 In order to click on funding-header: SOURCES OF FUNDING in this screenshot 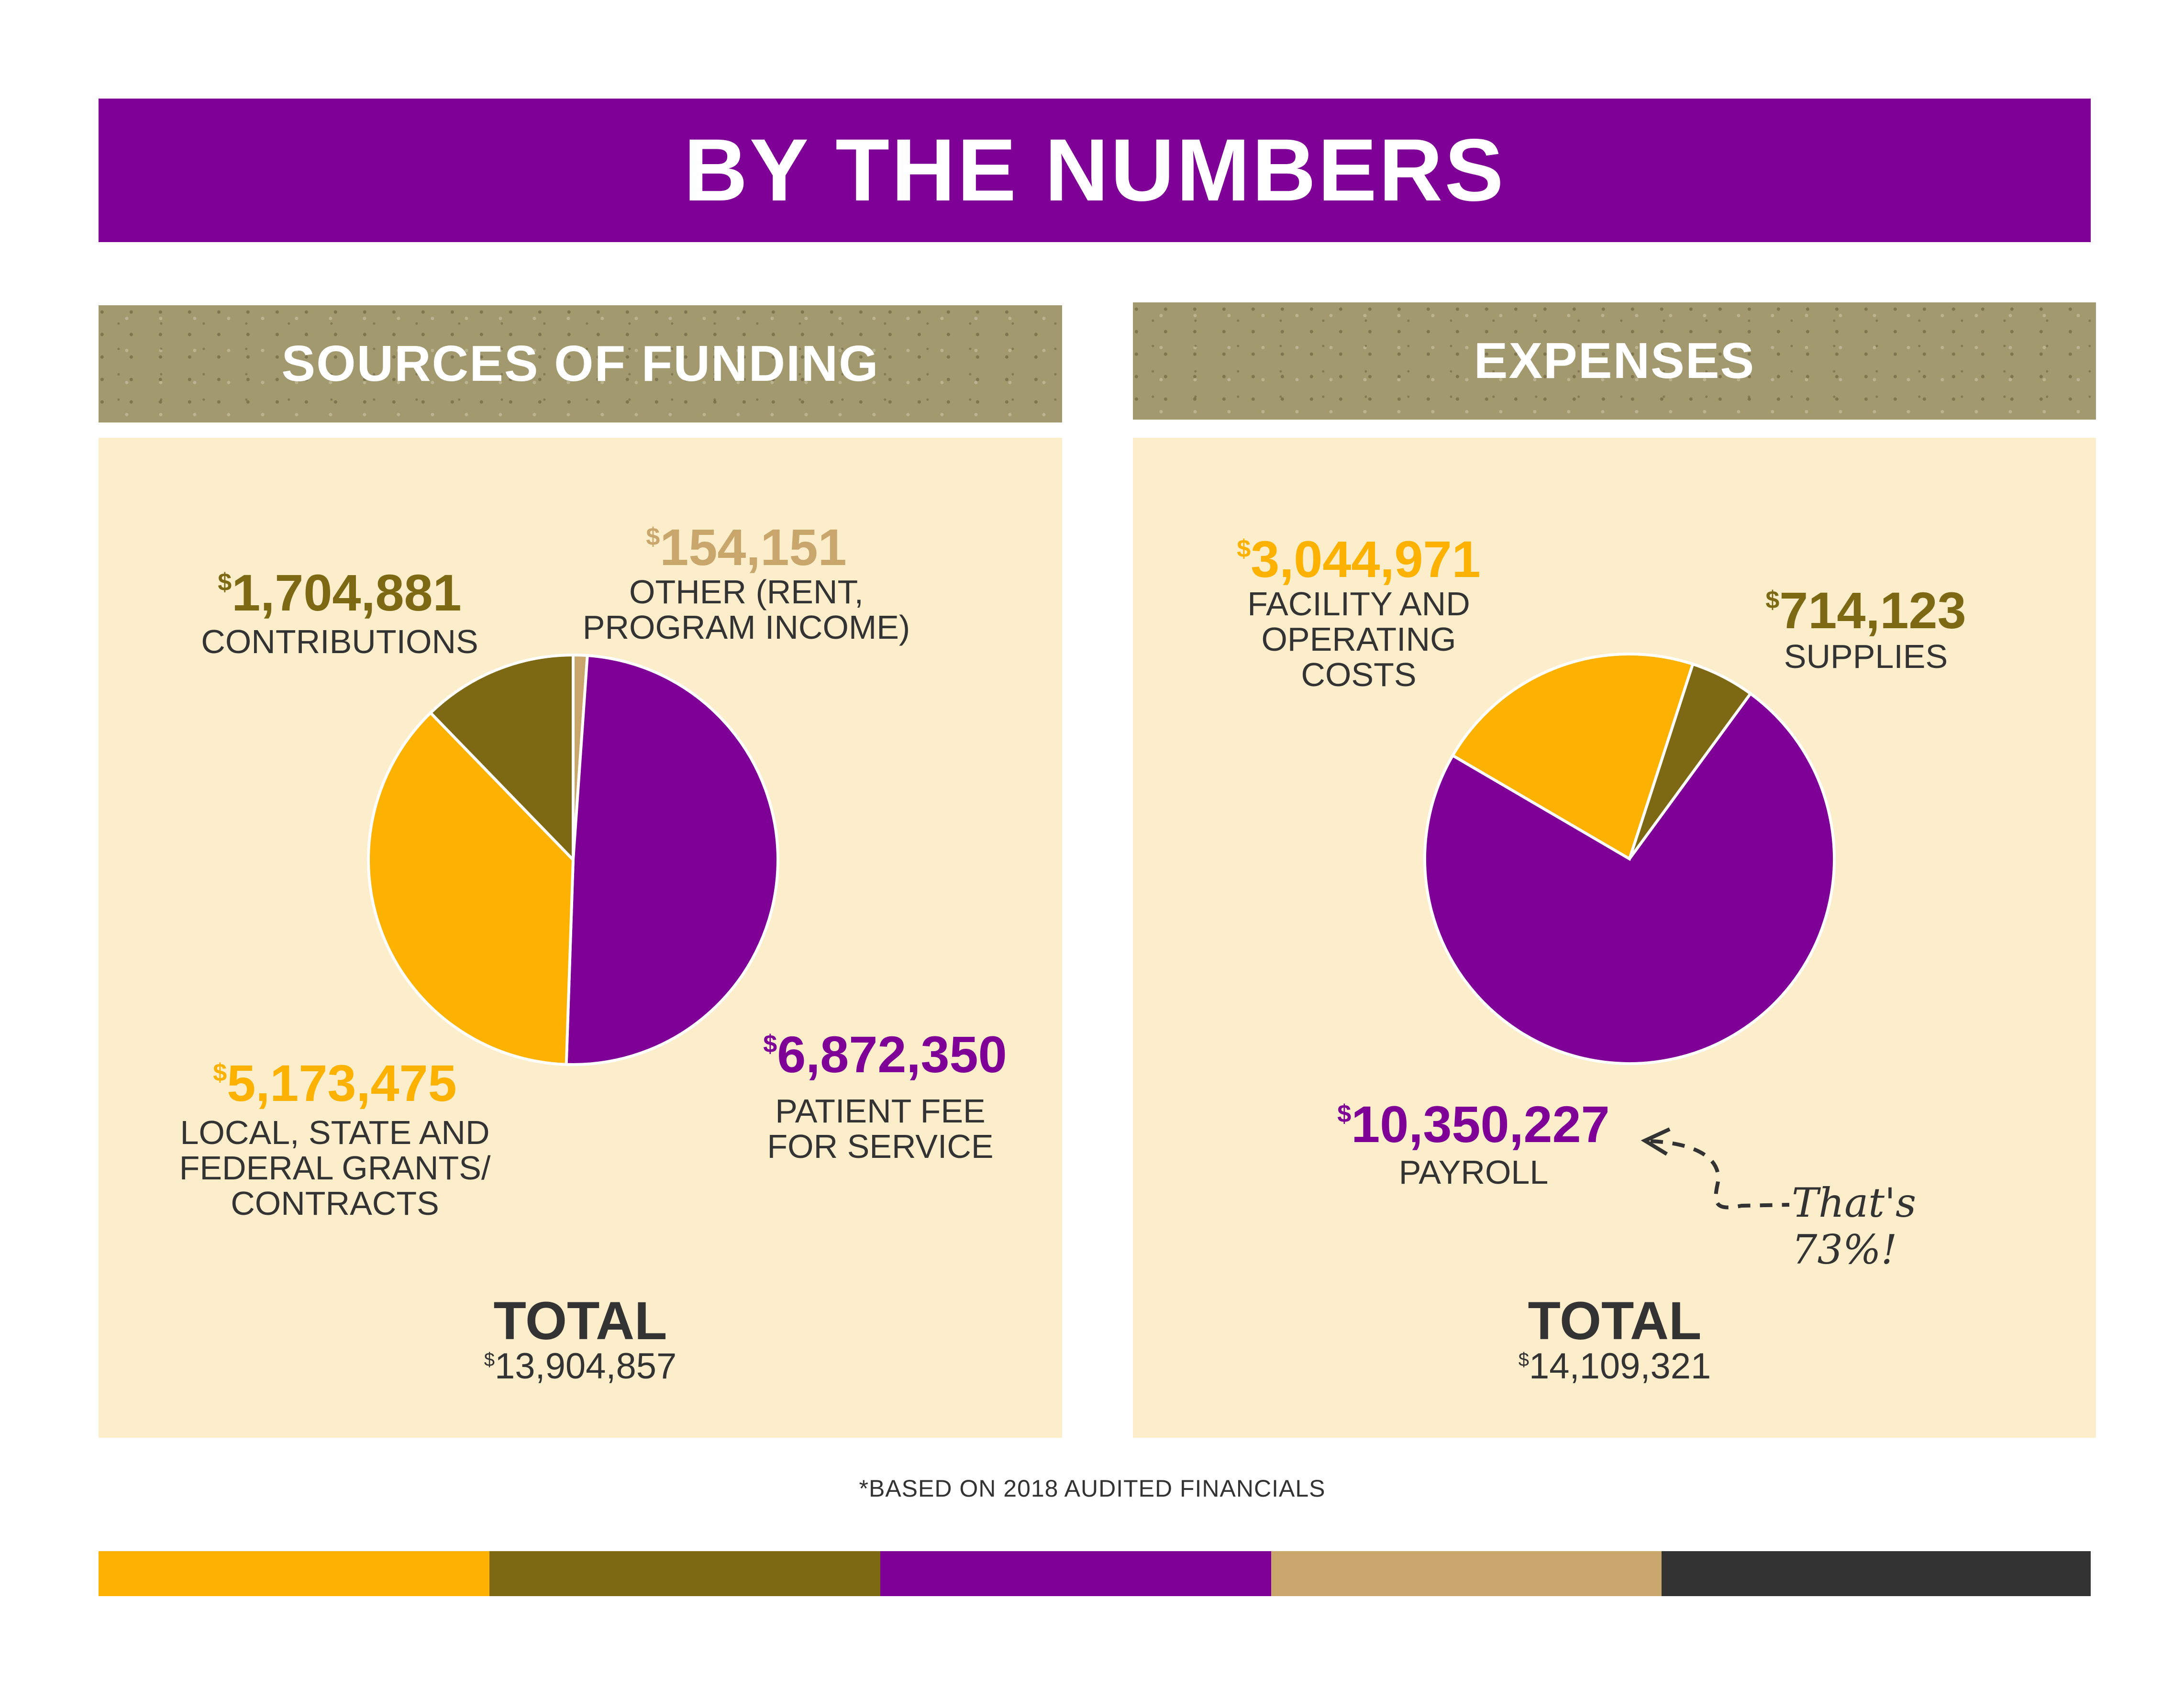, I will do `click(580, 363)`.